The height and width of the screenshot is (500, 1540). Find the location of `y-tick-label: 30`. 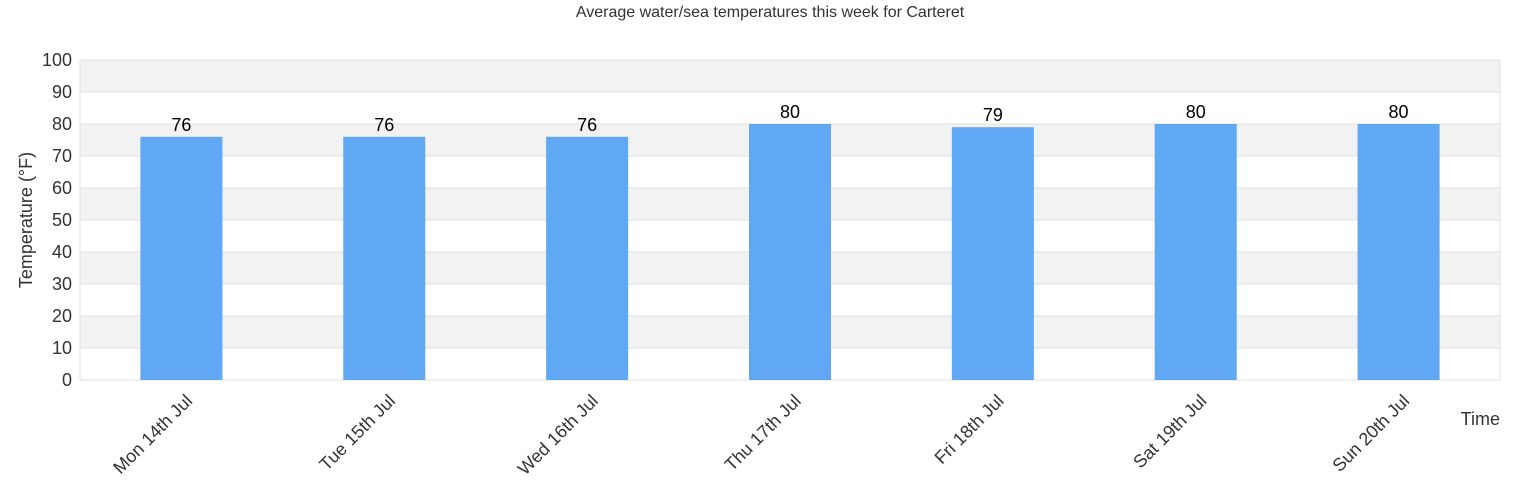

y-tick-label: 30 is located at coordinates (62, 284).